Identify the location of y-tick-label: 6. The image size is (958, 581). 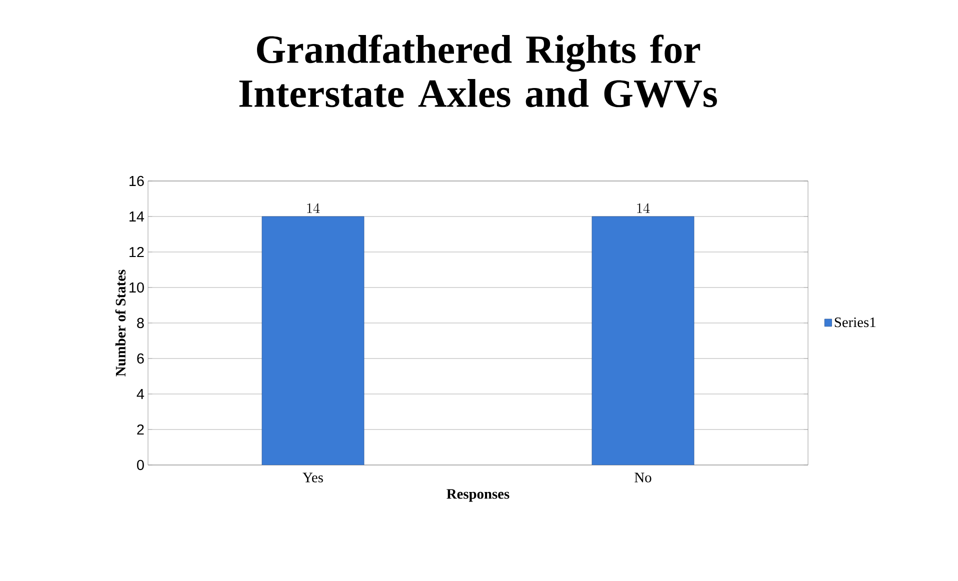
(140, 358).